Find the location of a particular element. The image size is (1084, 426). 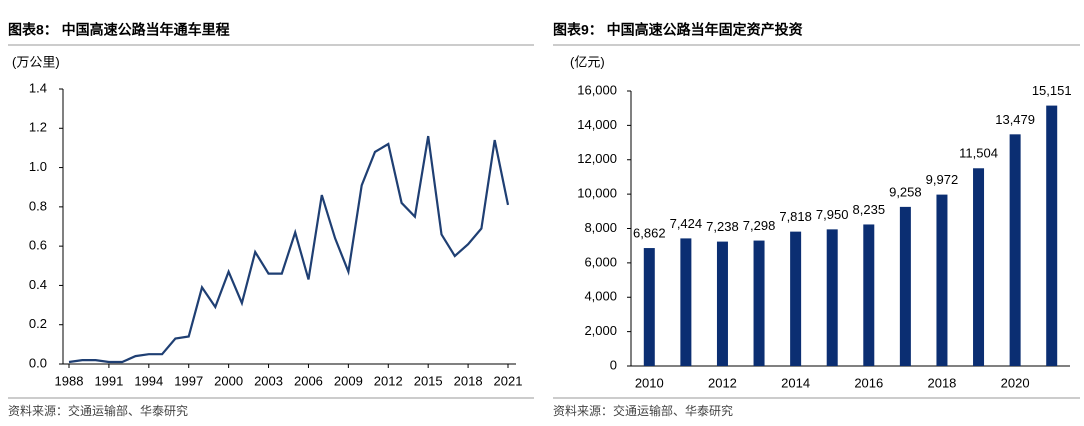

value-label: 7,950 is located at coordinates (832, 214).